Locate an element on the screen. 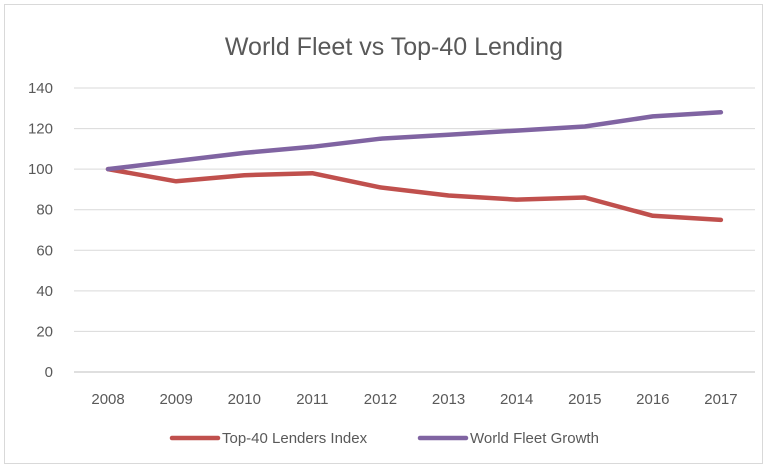 This screenshot has width=768, height=469. y-tick-label-120: 120 is located at coordinates (40, 129).